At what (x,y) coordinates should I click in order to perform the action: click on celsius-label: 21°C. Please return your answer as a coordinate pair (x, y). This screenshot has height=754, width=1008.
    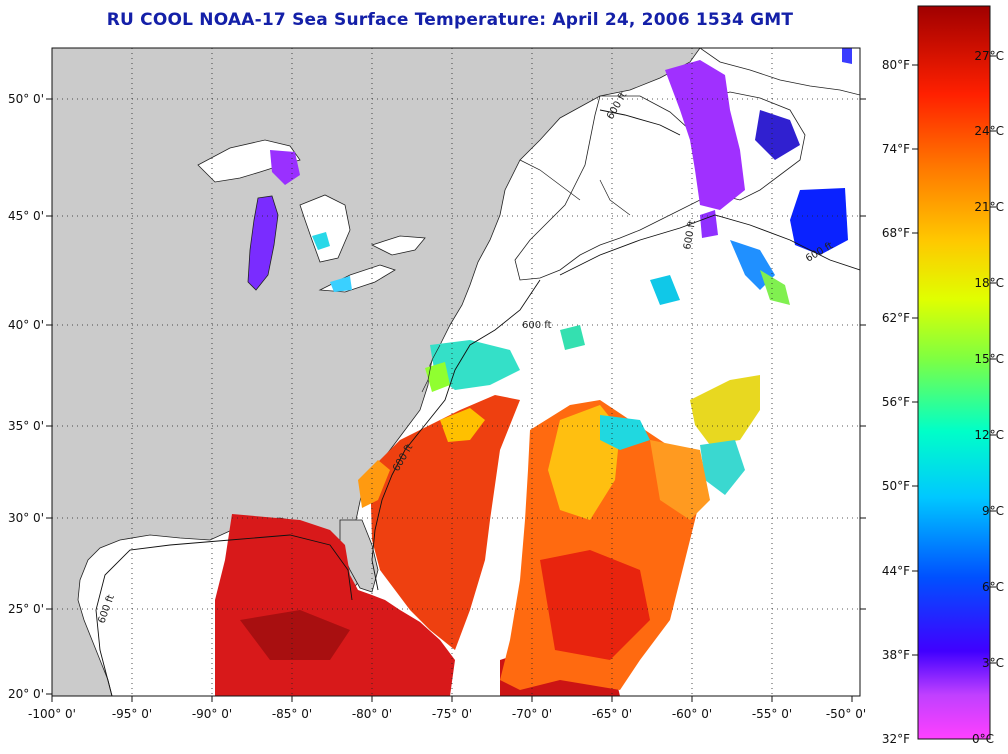
    Looking at the image, I should click on (989, 207).